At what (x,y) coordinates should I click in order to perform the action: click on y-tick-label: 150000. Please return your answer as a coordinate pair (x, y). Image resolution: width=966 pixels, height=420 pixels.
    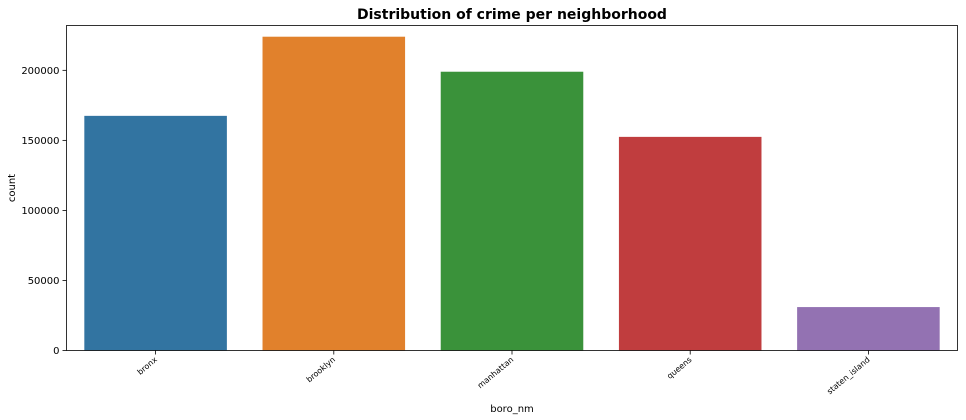
    Looking at the image, I should click on (40, 141).